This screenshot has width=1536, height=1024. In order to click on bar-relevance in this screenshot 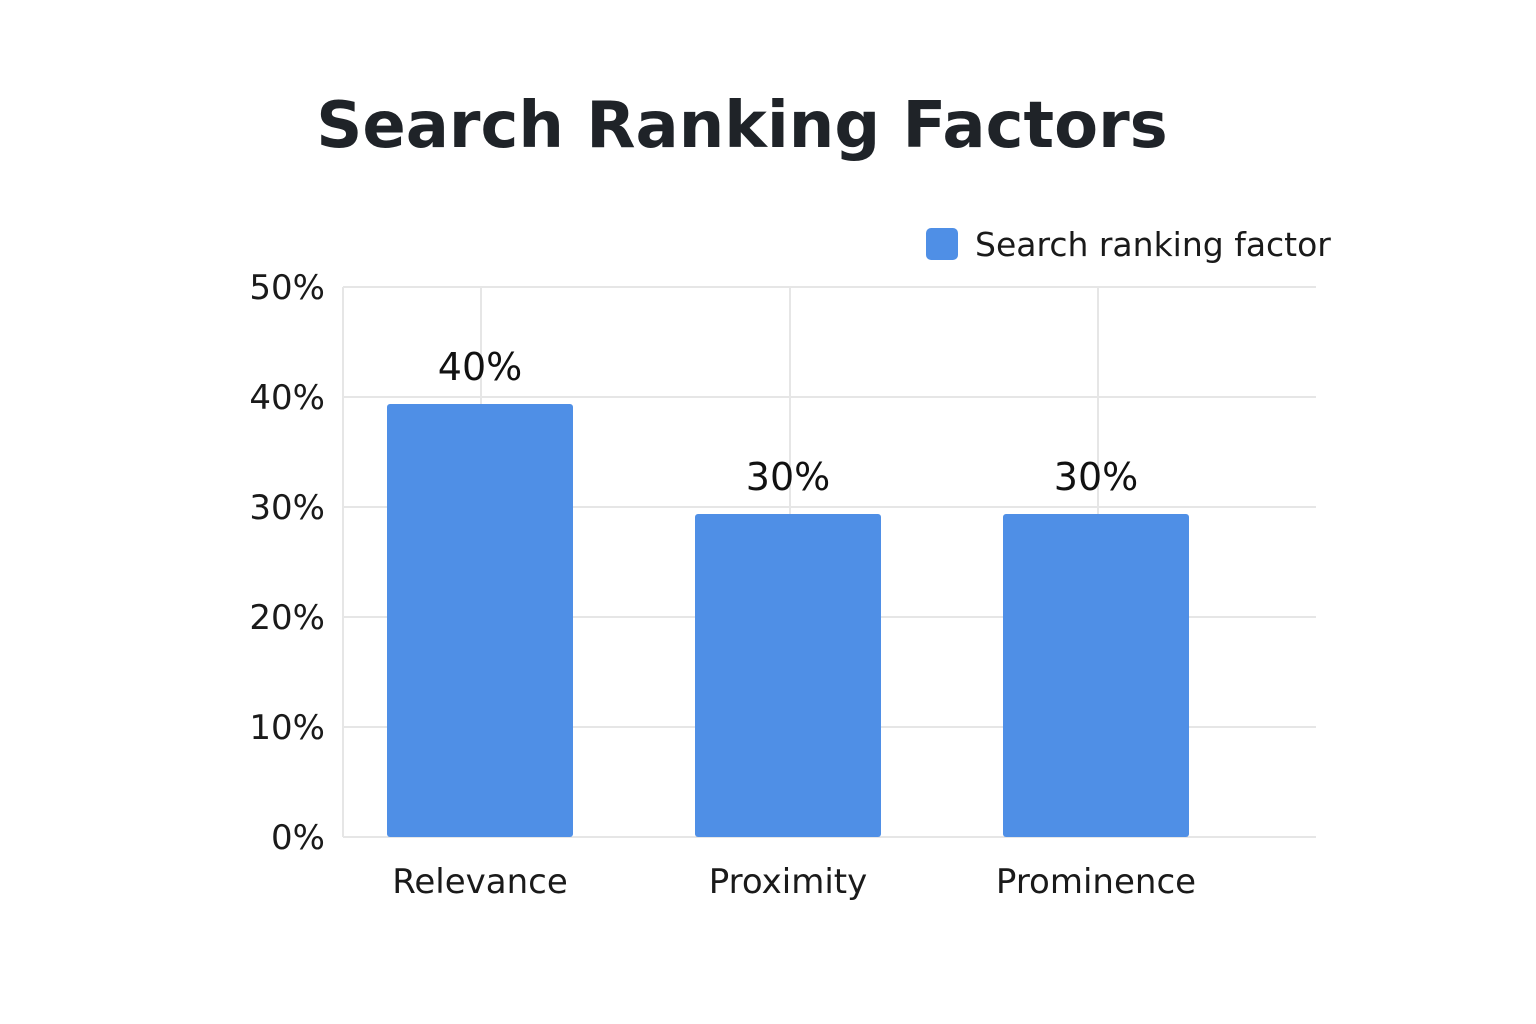, I will do `click(480, 620)`.